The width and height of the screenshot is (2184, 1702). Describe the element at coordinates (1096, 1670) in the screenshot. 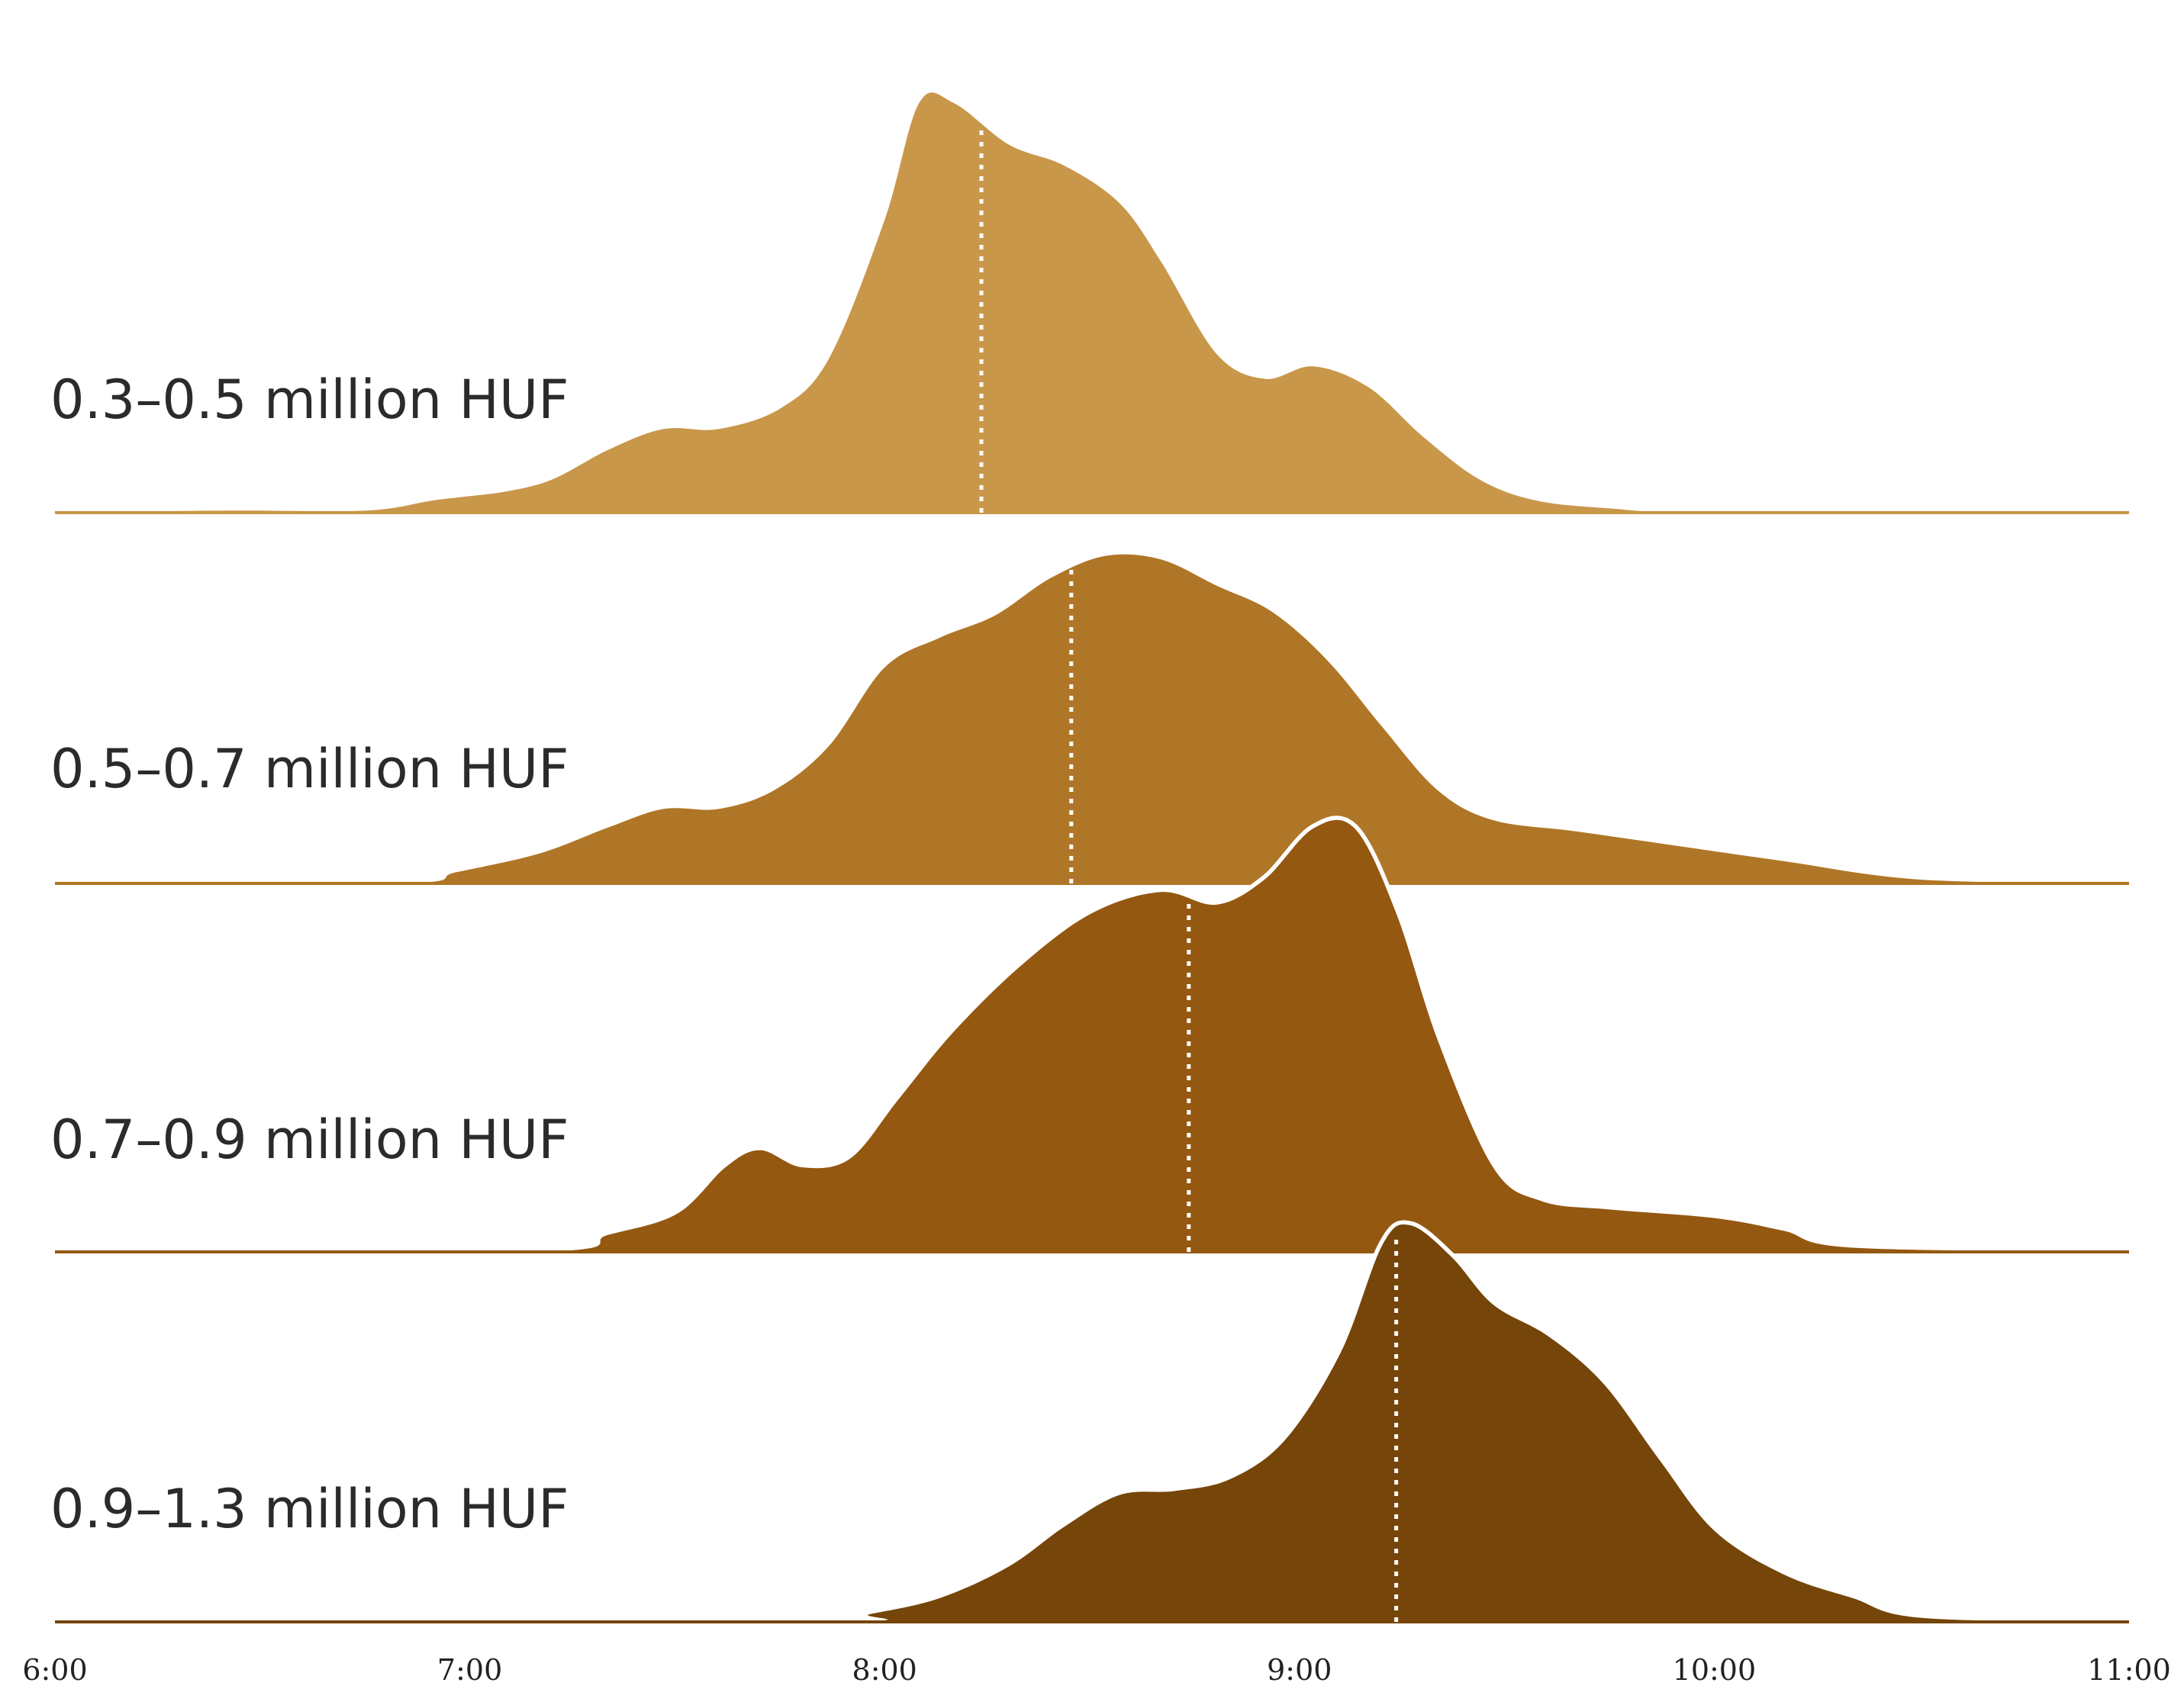

I see `x-axis: 6:00 7:00 8:00 9:00 10:00 11:00` at that location.